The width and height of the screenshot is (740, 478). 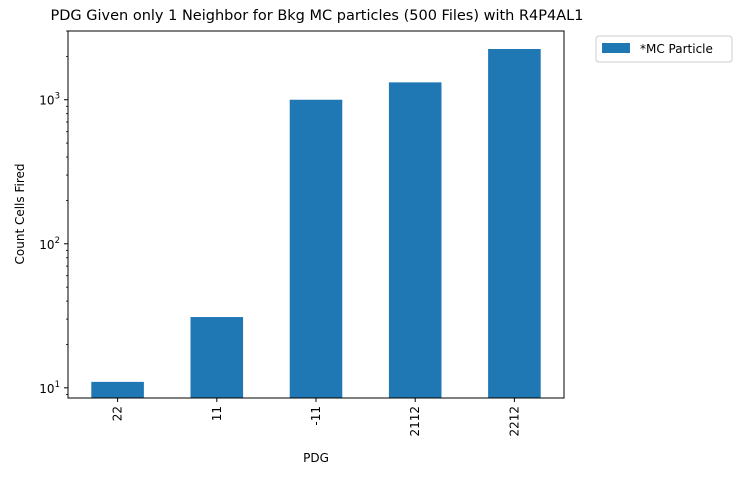 What do you see at coordinates (118, 413) in the screenshot?
I see `x-tick-label: 22` at bounding box center [118, 413].